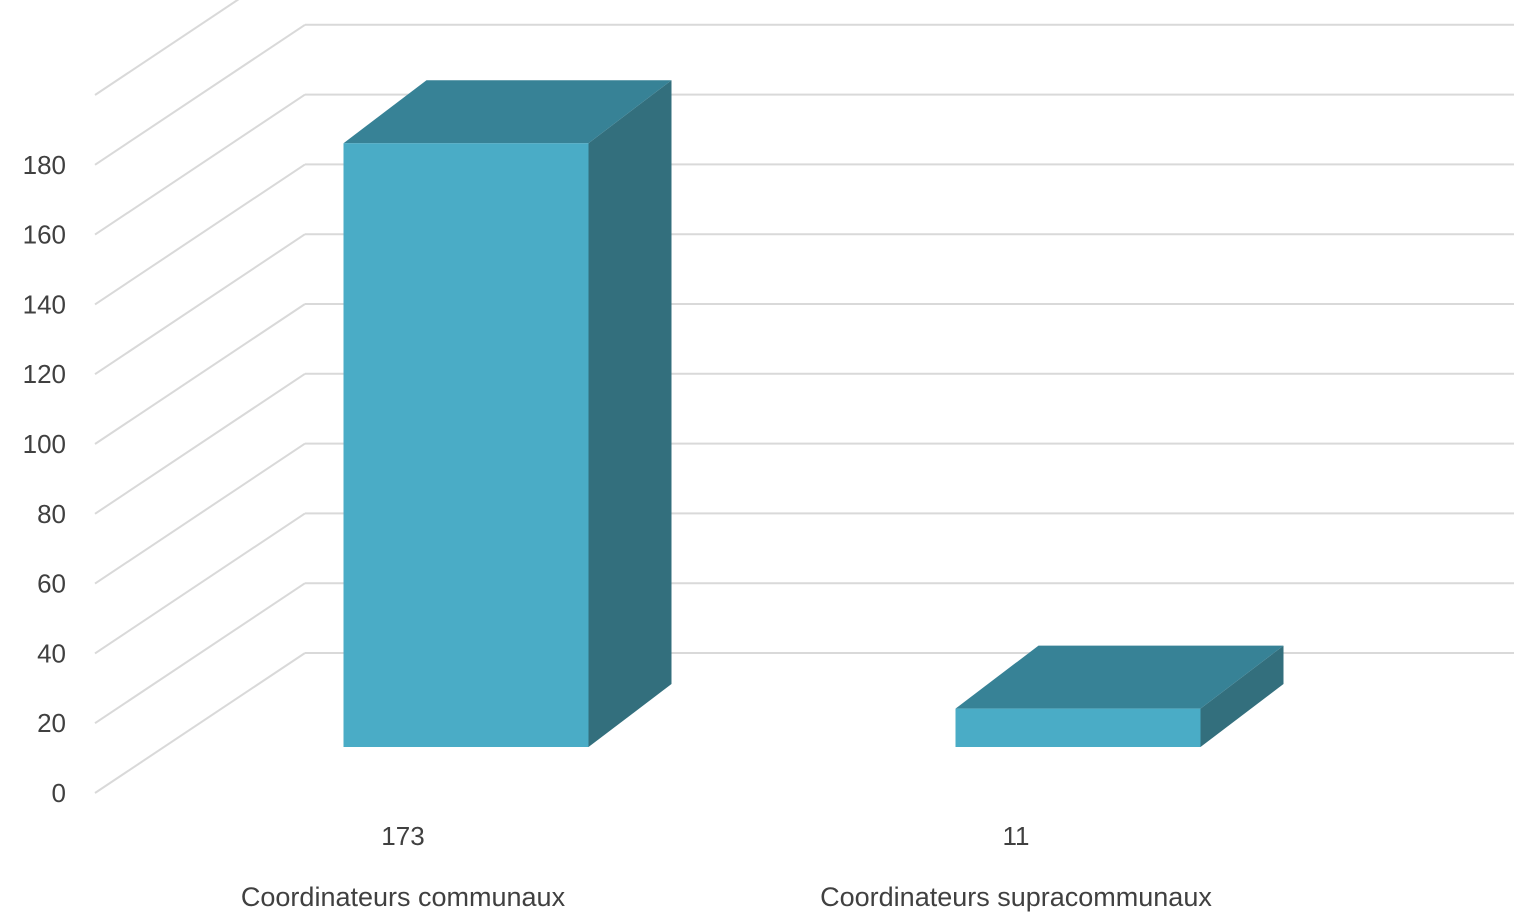 This screenshot has height=914, width=1514. Describe the element at coordinates (1016, 836) in the screenshot. I see `data-label: 11` at that location.